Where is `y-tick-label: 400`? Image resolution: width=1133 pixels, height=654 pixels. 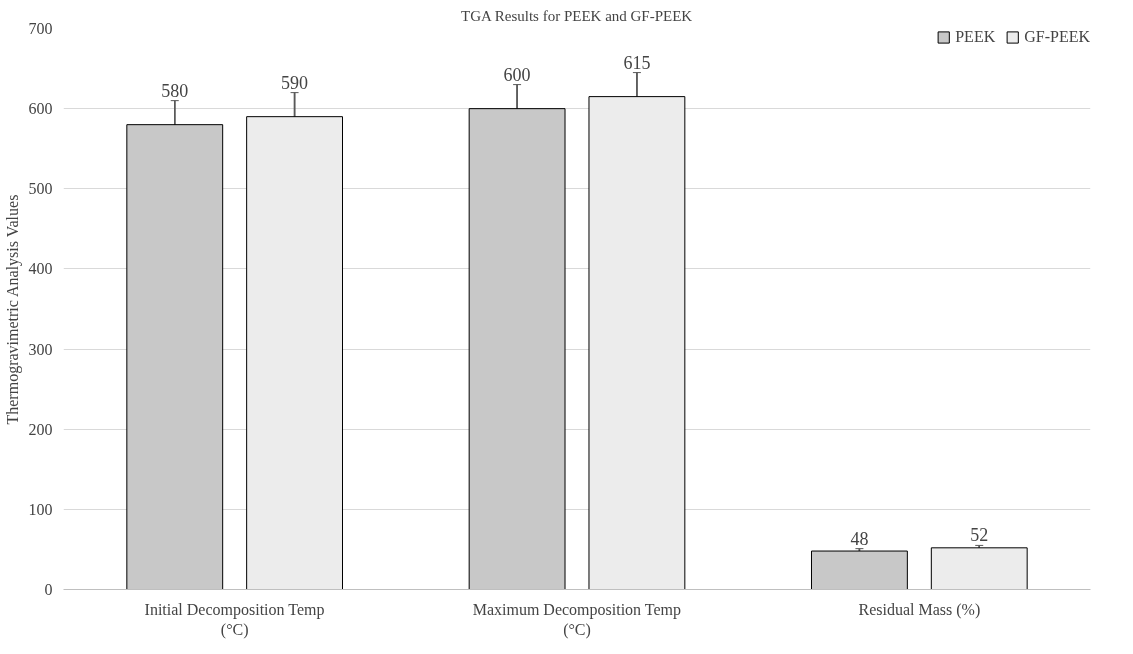 y-tick-label: 400 is located at coordinates (40, 269).